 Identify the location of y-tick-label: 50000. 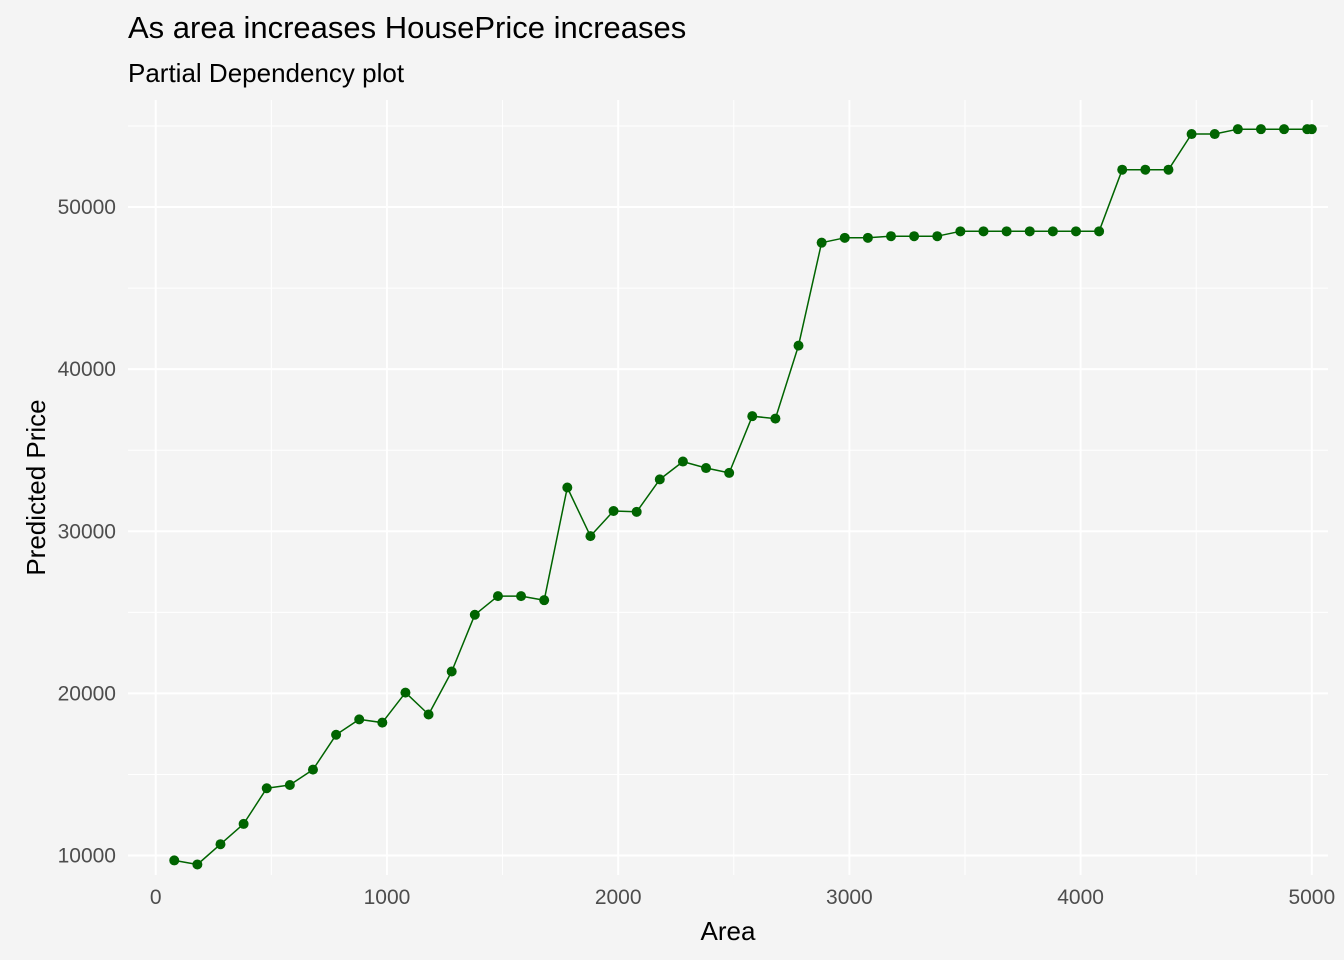
(87, 207).